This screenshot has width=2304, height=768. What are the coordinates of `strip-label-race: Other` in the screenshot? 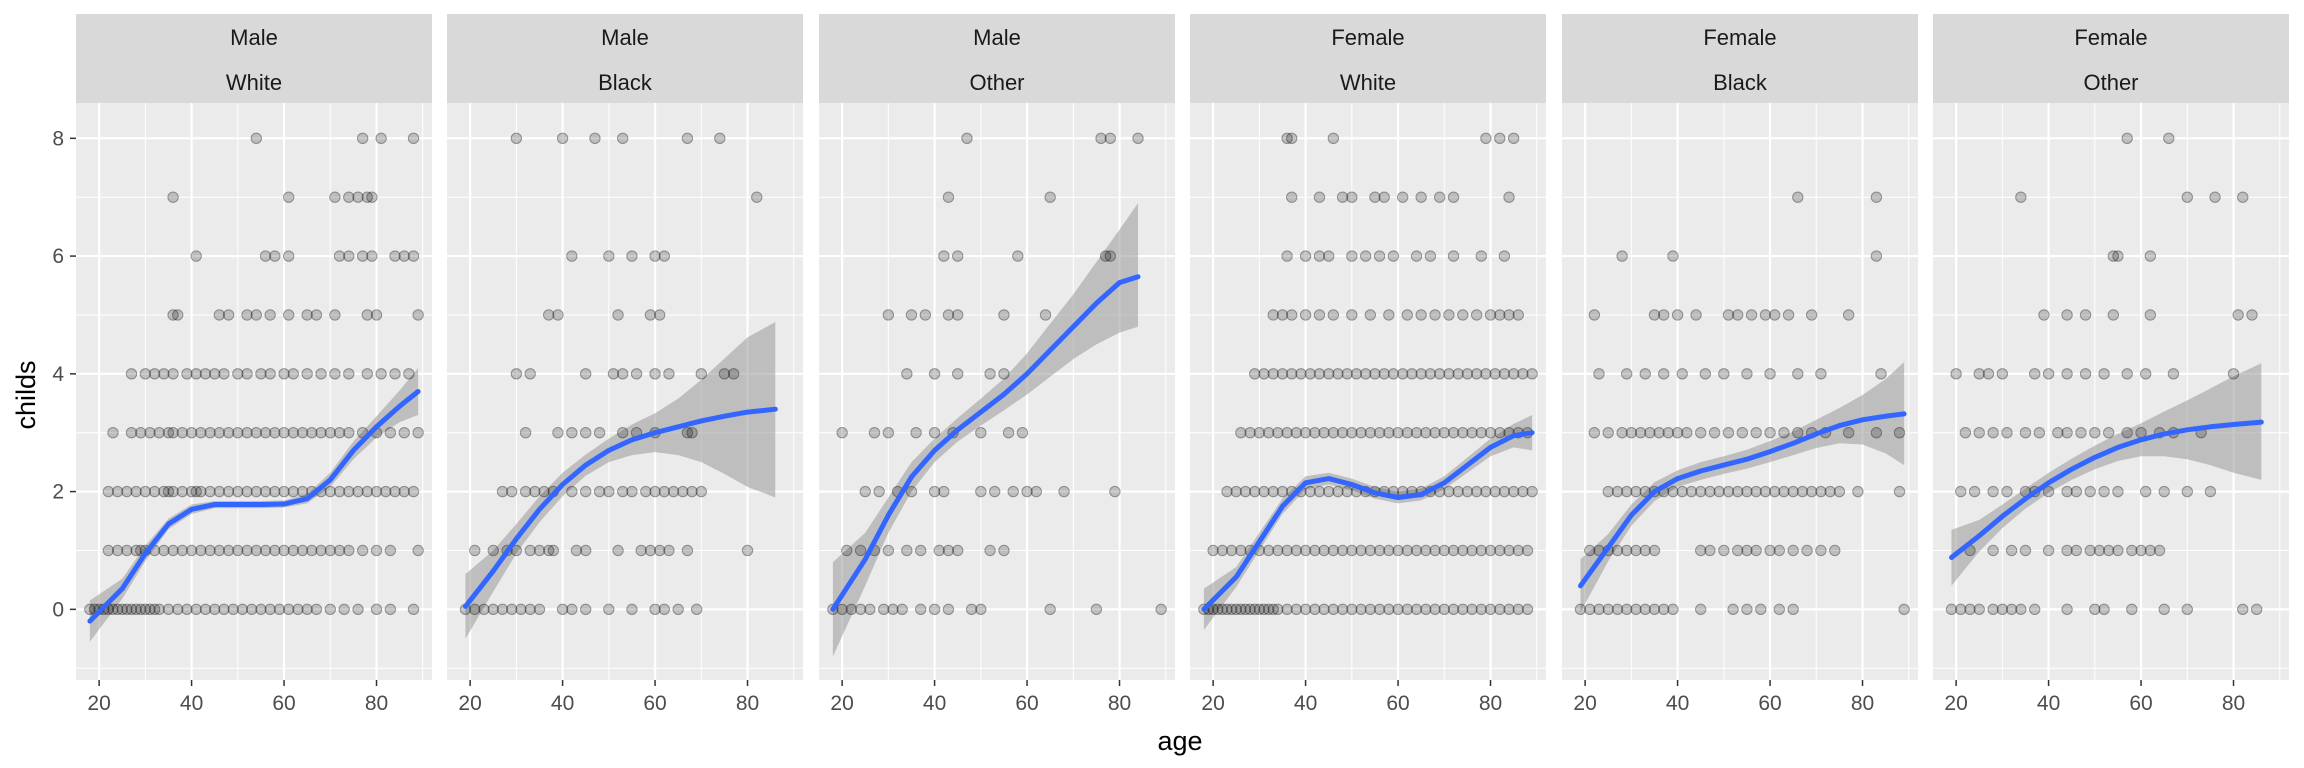 It's located at (996, 82).